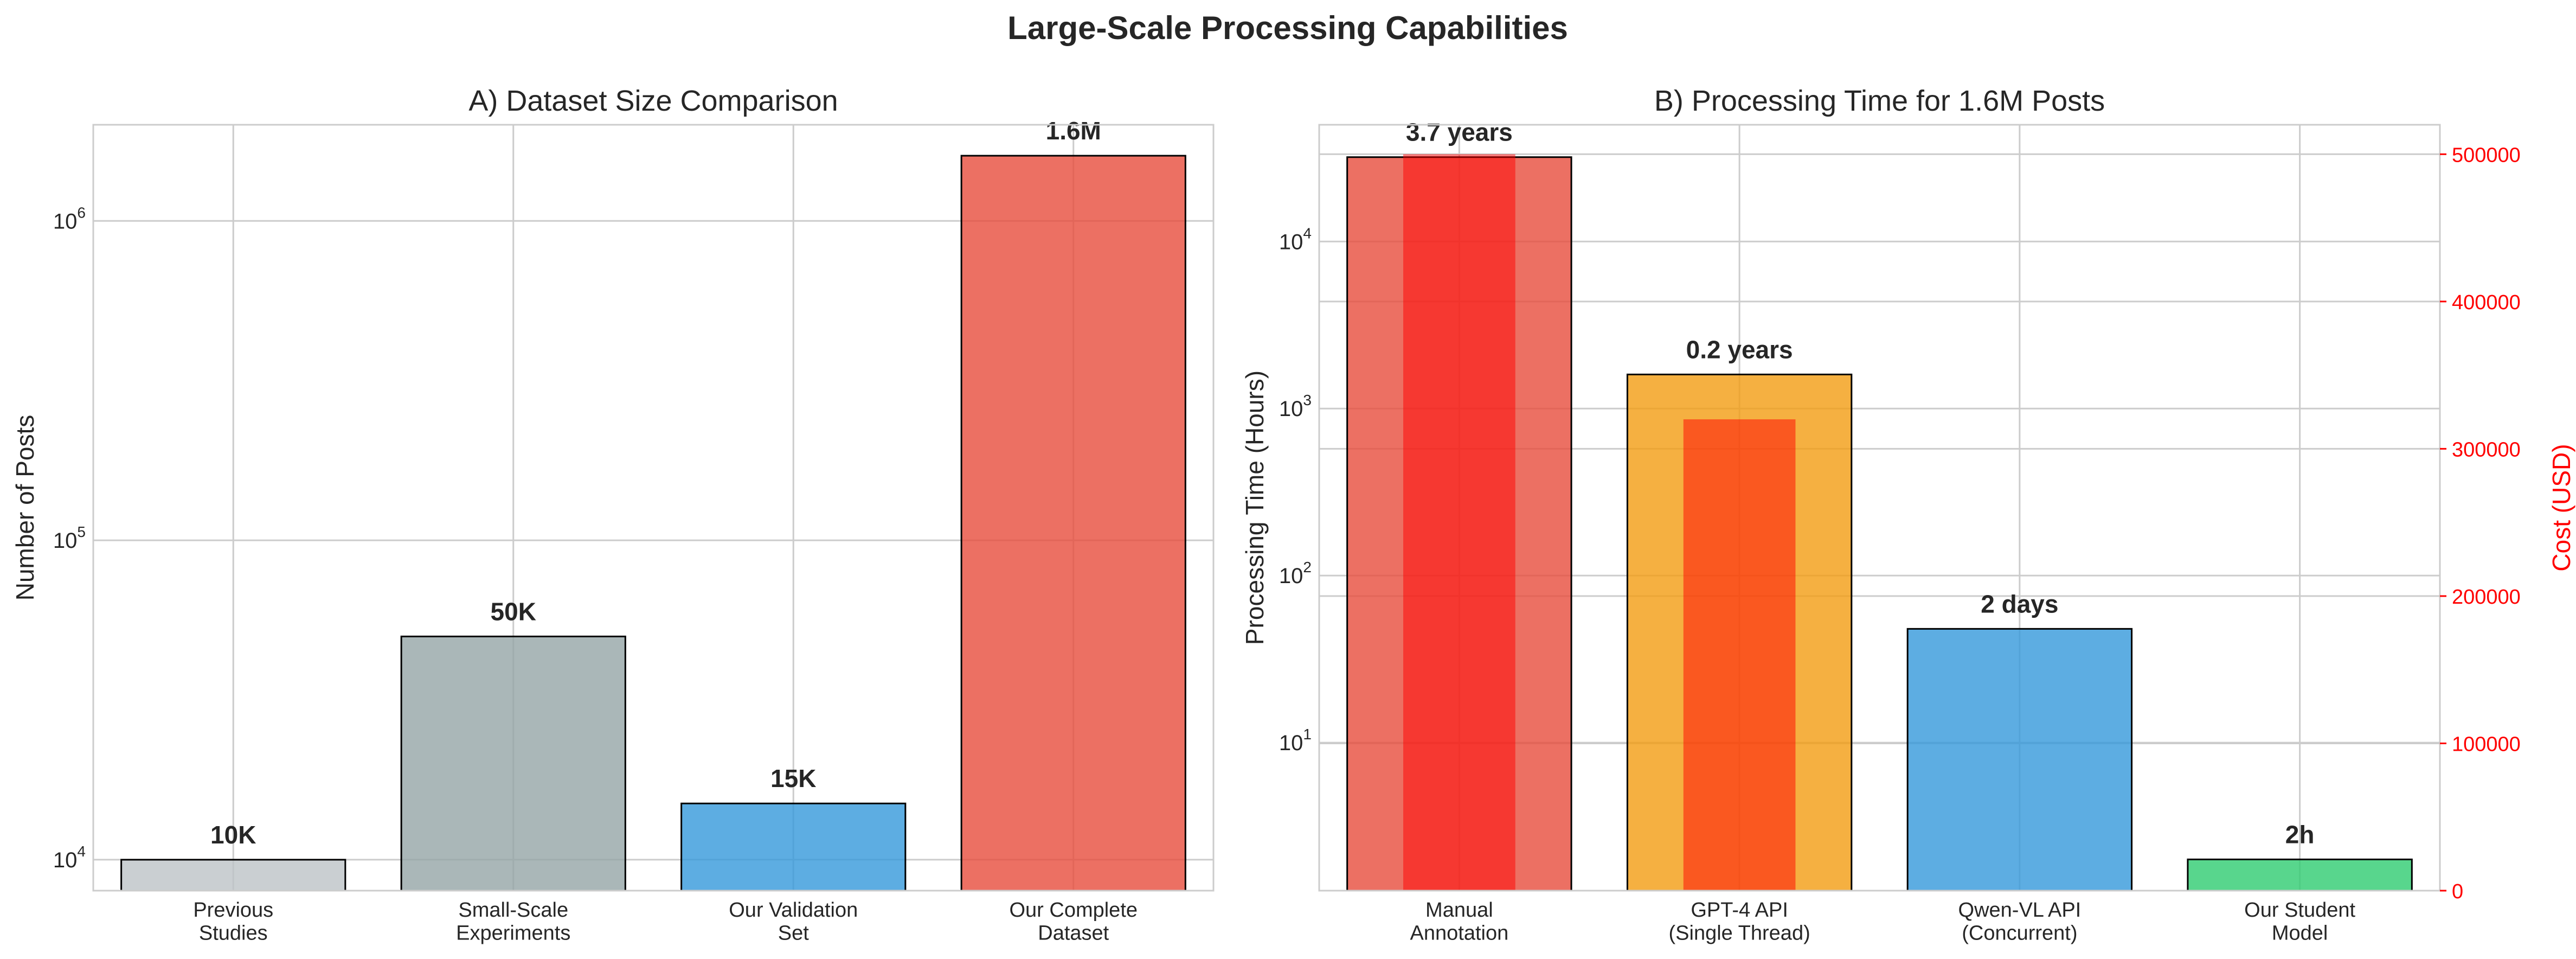  What do you see at coordinates (2299, 922) in the screenshot?
I see `x-tick-label: Our Student Model` at bounding box center [2299, 922].